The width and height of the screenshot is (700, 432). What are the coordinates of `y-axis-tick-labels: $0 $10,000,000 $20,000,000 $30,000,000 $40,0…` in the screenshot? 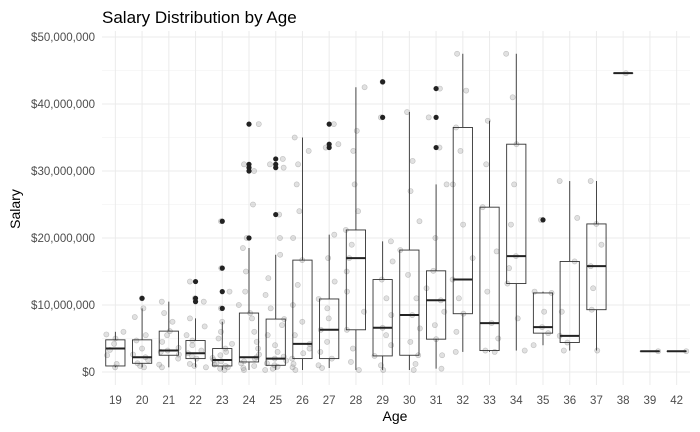 It's located at (63, 205).